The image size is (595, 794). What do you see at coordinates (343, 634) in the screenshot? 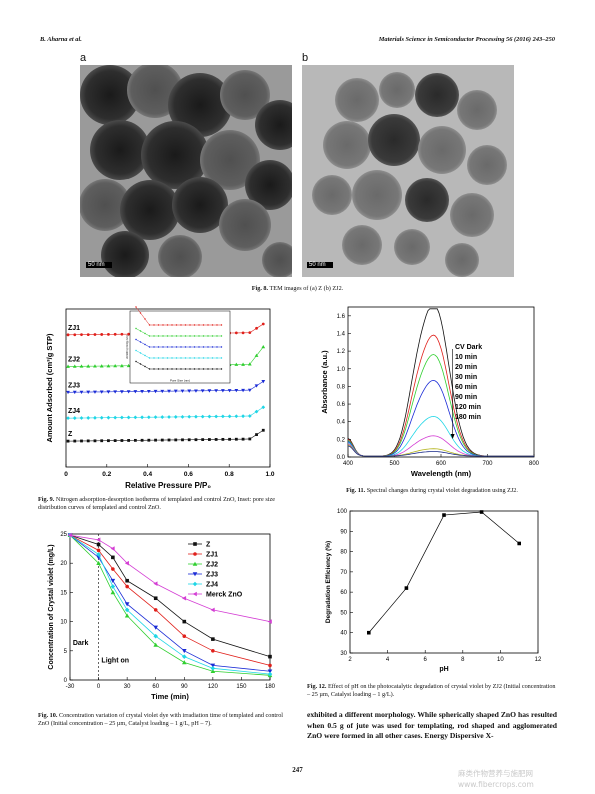
I see `fig12-ytick-label: 40` at bounding box center [343, 634].